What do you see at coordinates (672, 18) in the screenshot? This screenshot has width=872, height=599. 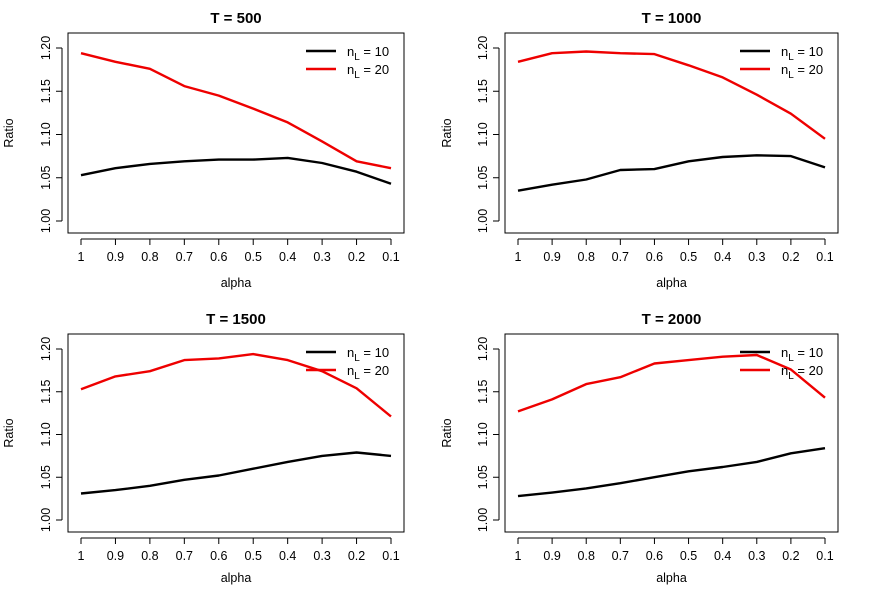 I see `chart-title: T = 1000` at bounding box center [672, 18].